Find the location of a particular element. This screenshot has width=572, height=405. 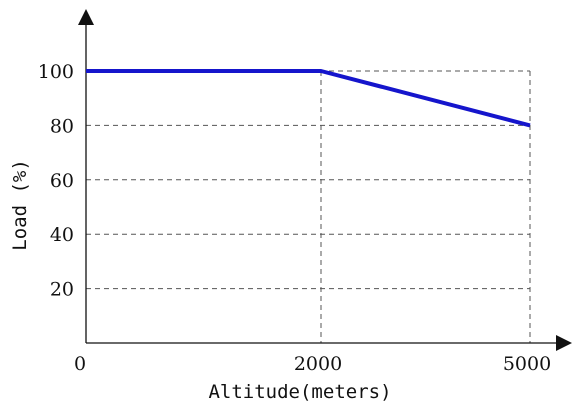

x-tick-label: 5000 is located at coordinates (527, 364).